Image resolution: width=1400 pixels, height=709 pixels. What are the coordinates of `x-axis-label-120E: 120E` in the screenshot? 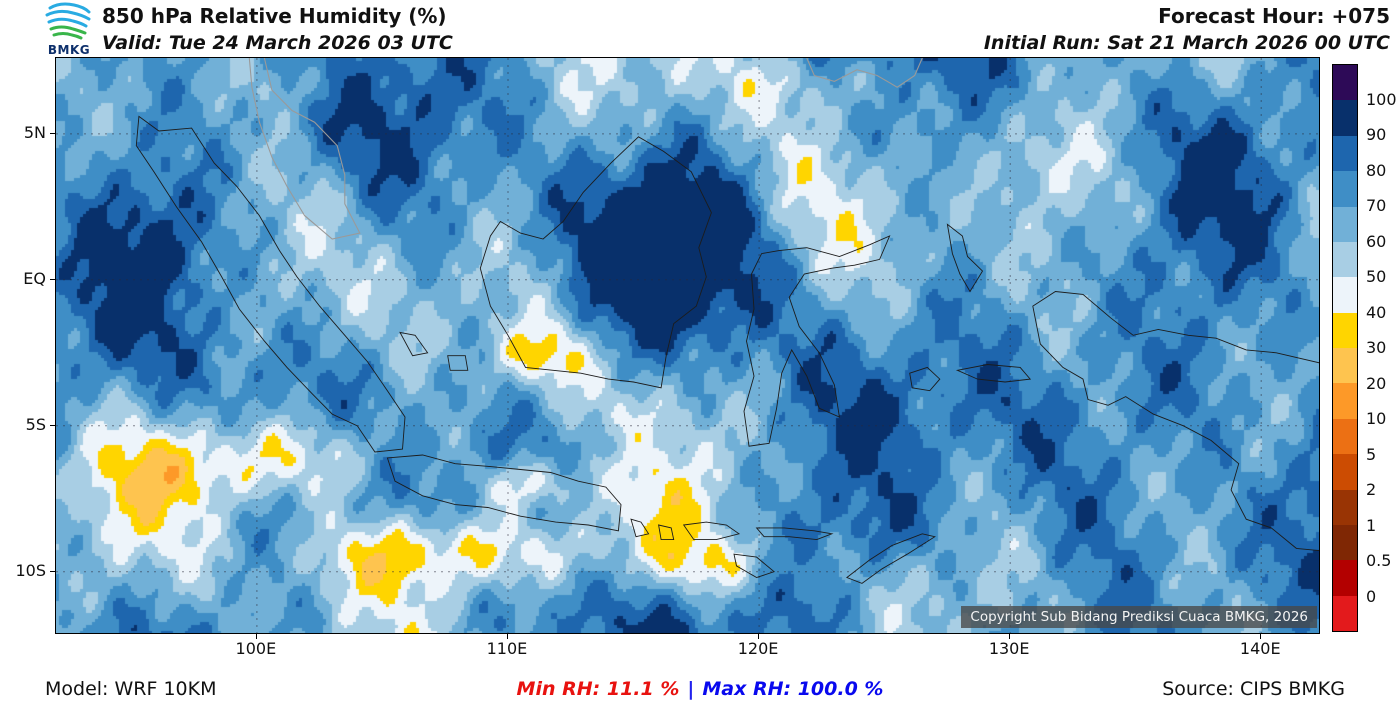 It's located at (758, 648).